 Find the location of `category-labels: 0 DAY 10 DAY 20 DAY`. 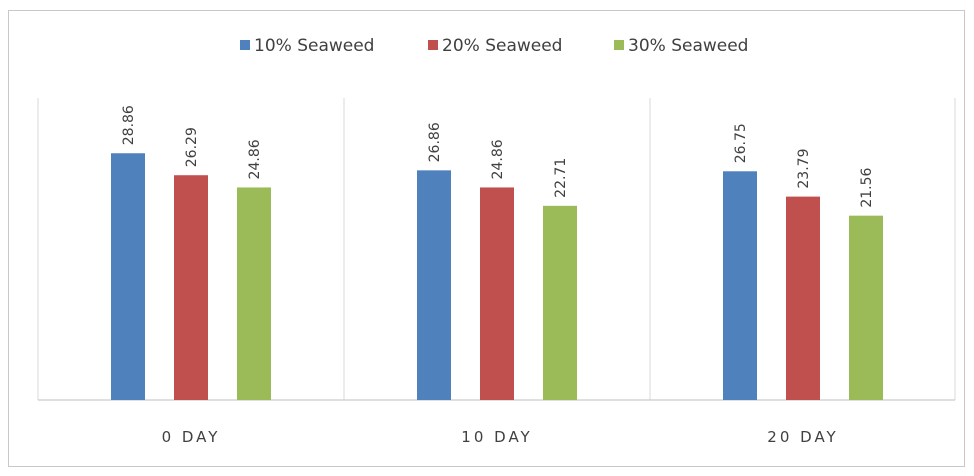

category-labels: 0 DAY 10 DAY 20 DAY is located at coordinates (500, 437).